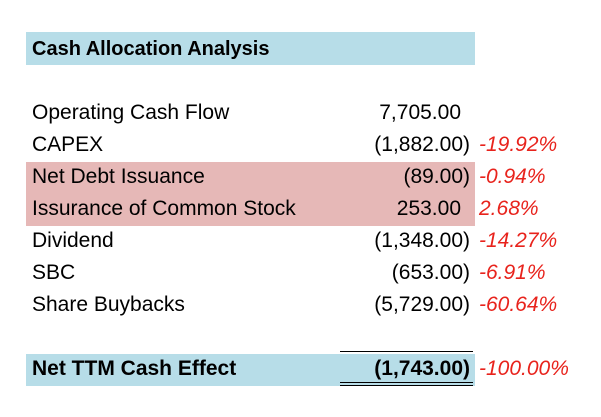 Image resolution: width=601 pixels, height=417 pixels. Describe the element at coordinates (406, 382) in the screenshot. I see `total-double-underline-upper` at that location.